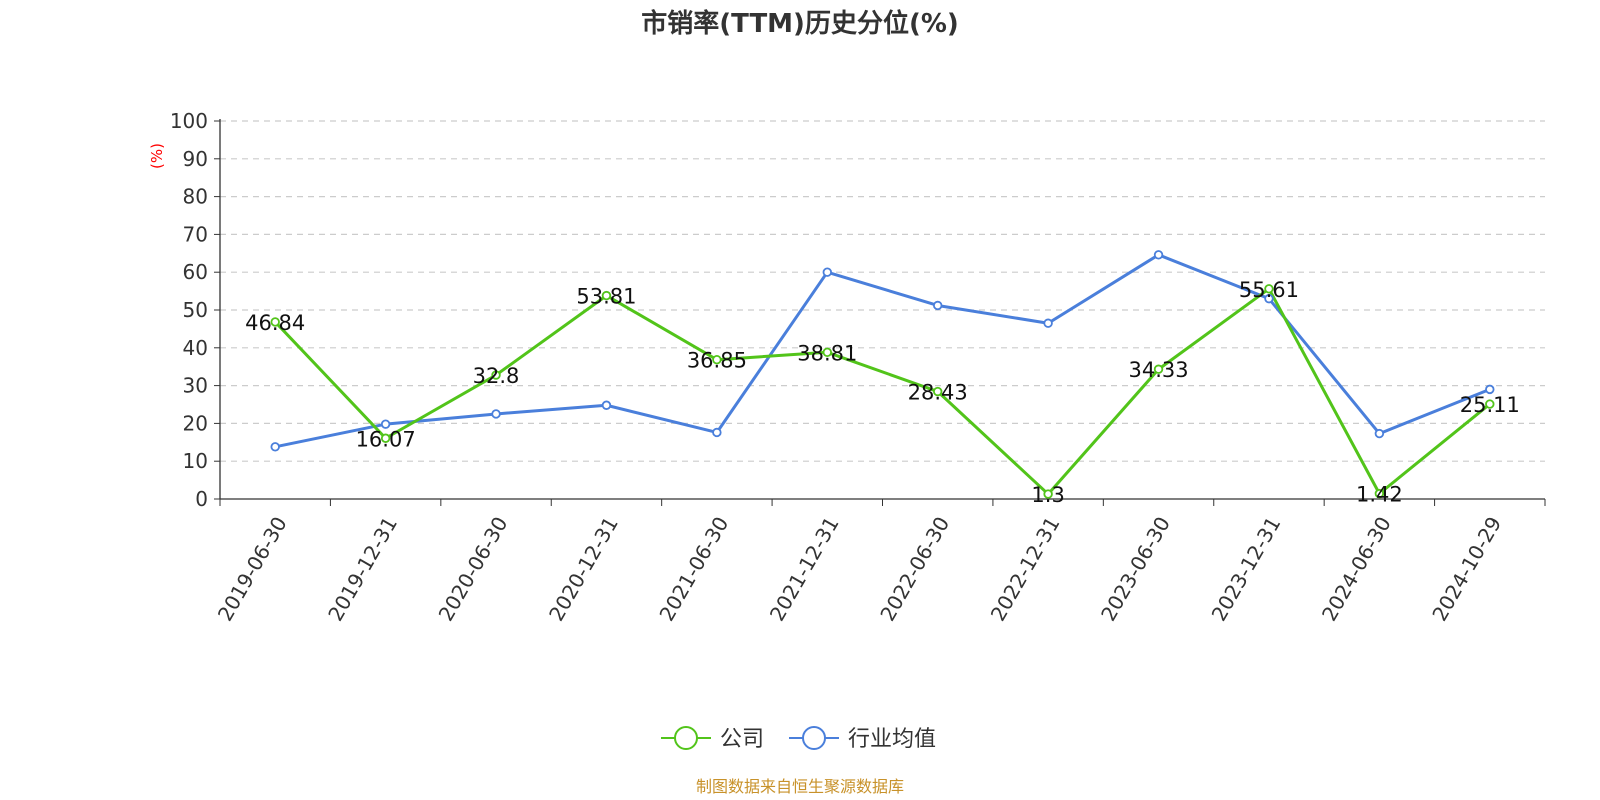 The width and height of the screenshot is (1600, 800). Describe the element at coordinates (157, 156) in the screenshot. I see `y-axis-label: (%)` at that location.